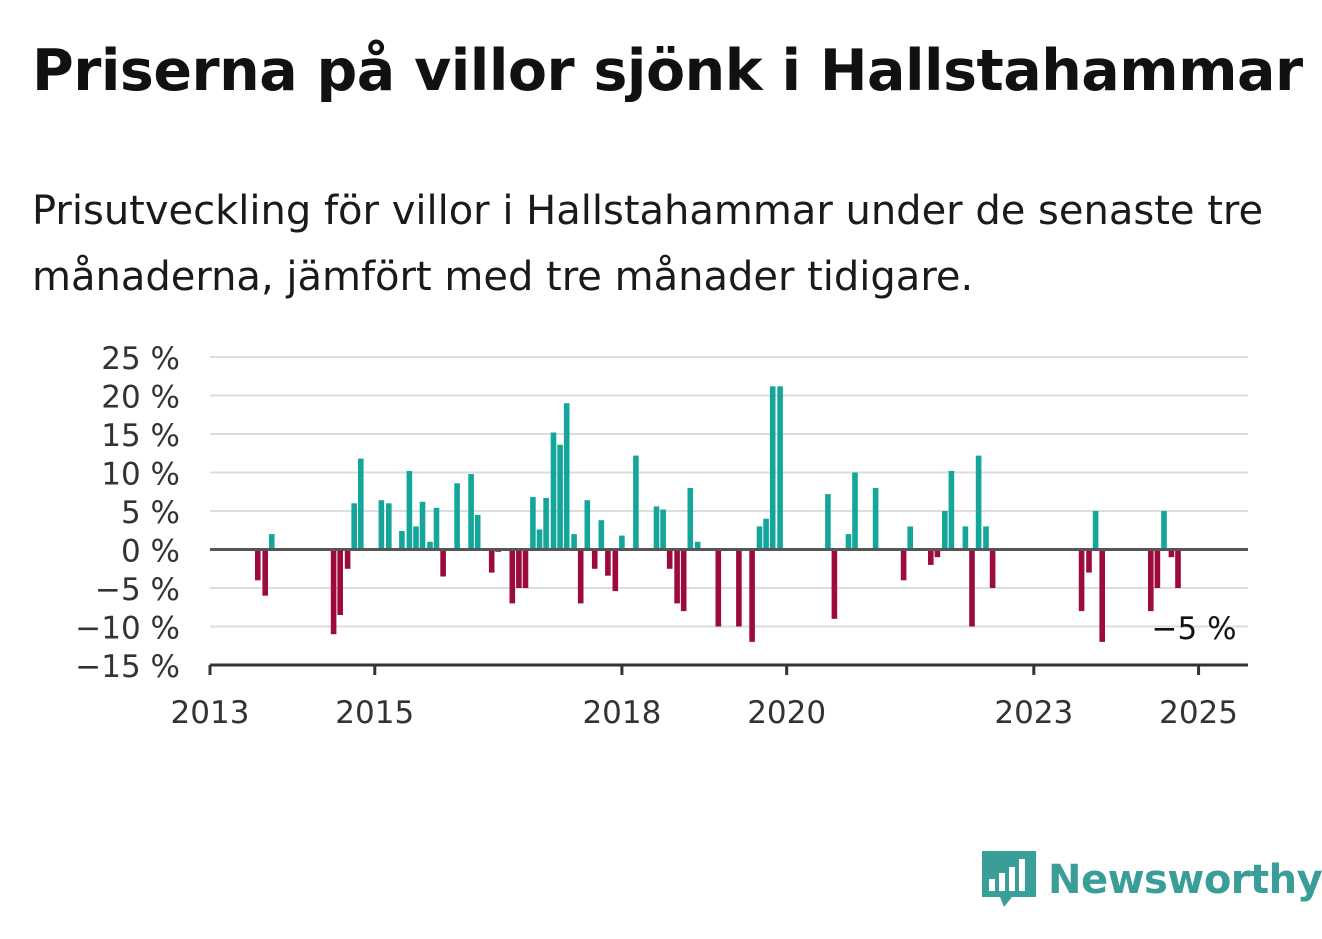  I want to click on y-tick-label: −10 %, so click(127, 629).